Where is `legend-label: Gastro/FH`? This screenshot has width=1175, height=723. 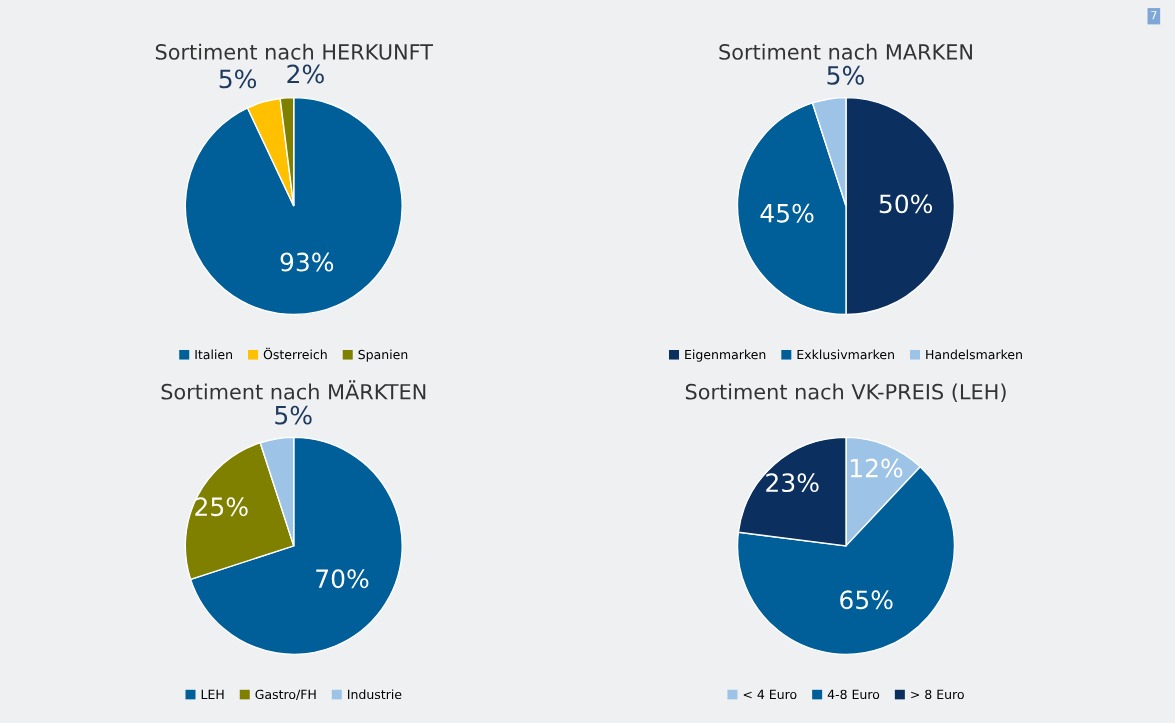
legend-label: Gastro/FH is located at coordinates (285, 695).